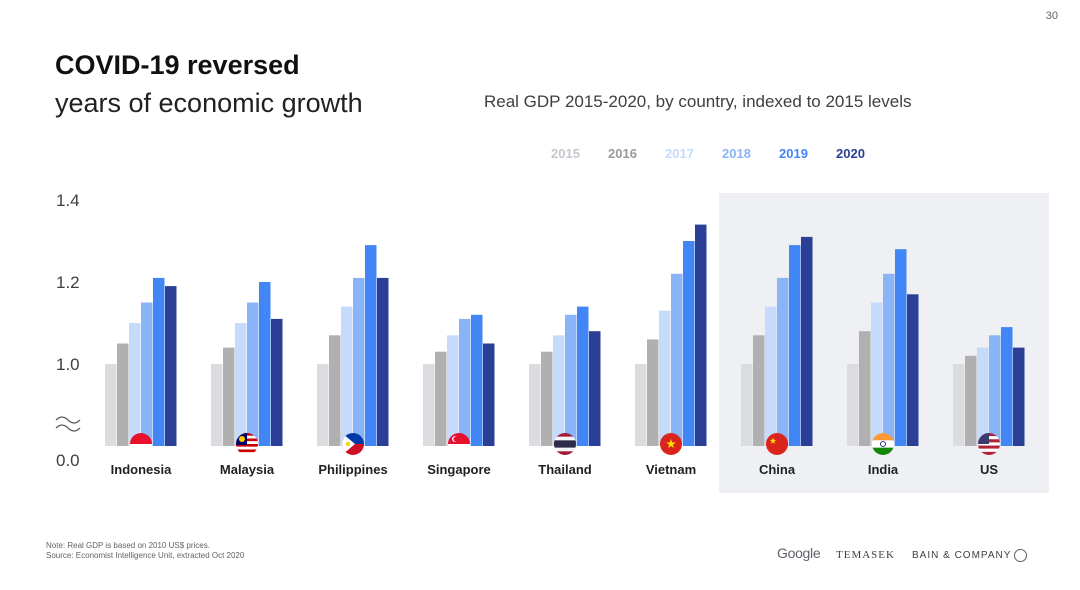 This screenshot has width=1080, height=590. I want to click on legend-item-2019: 2019, so click(793, 153).